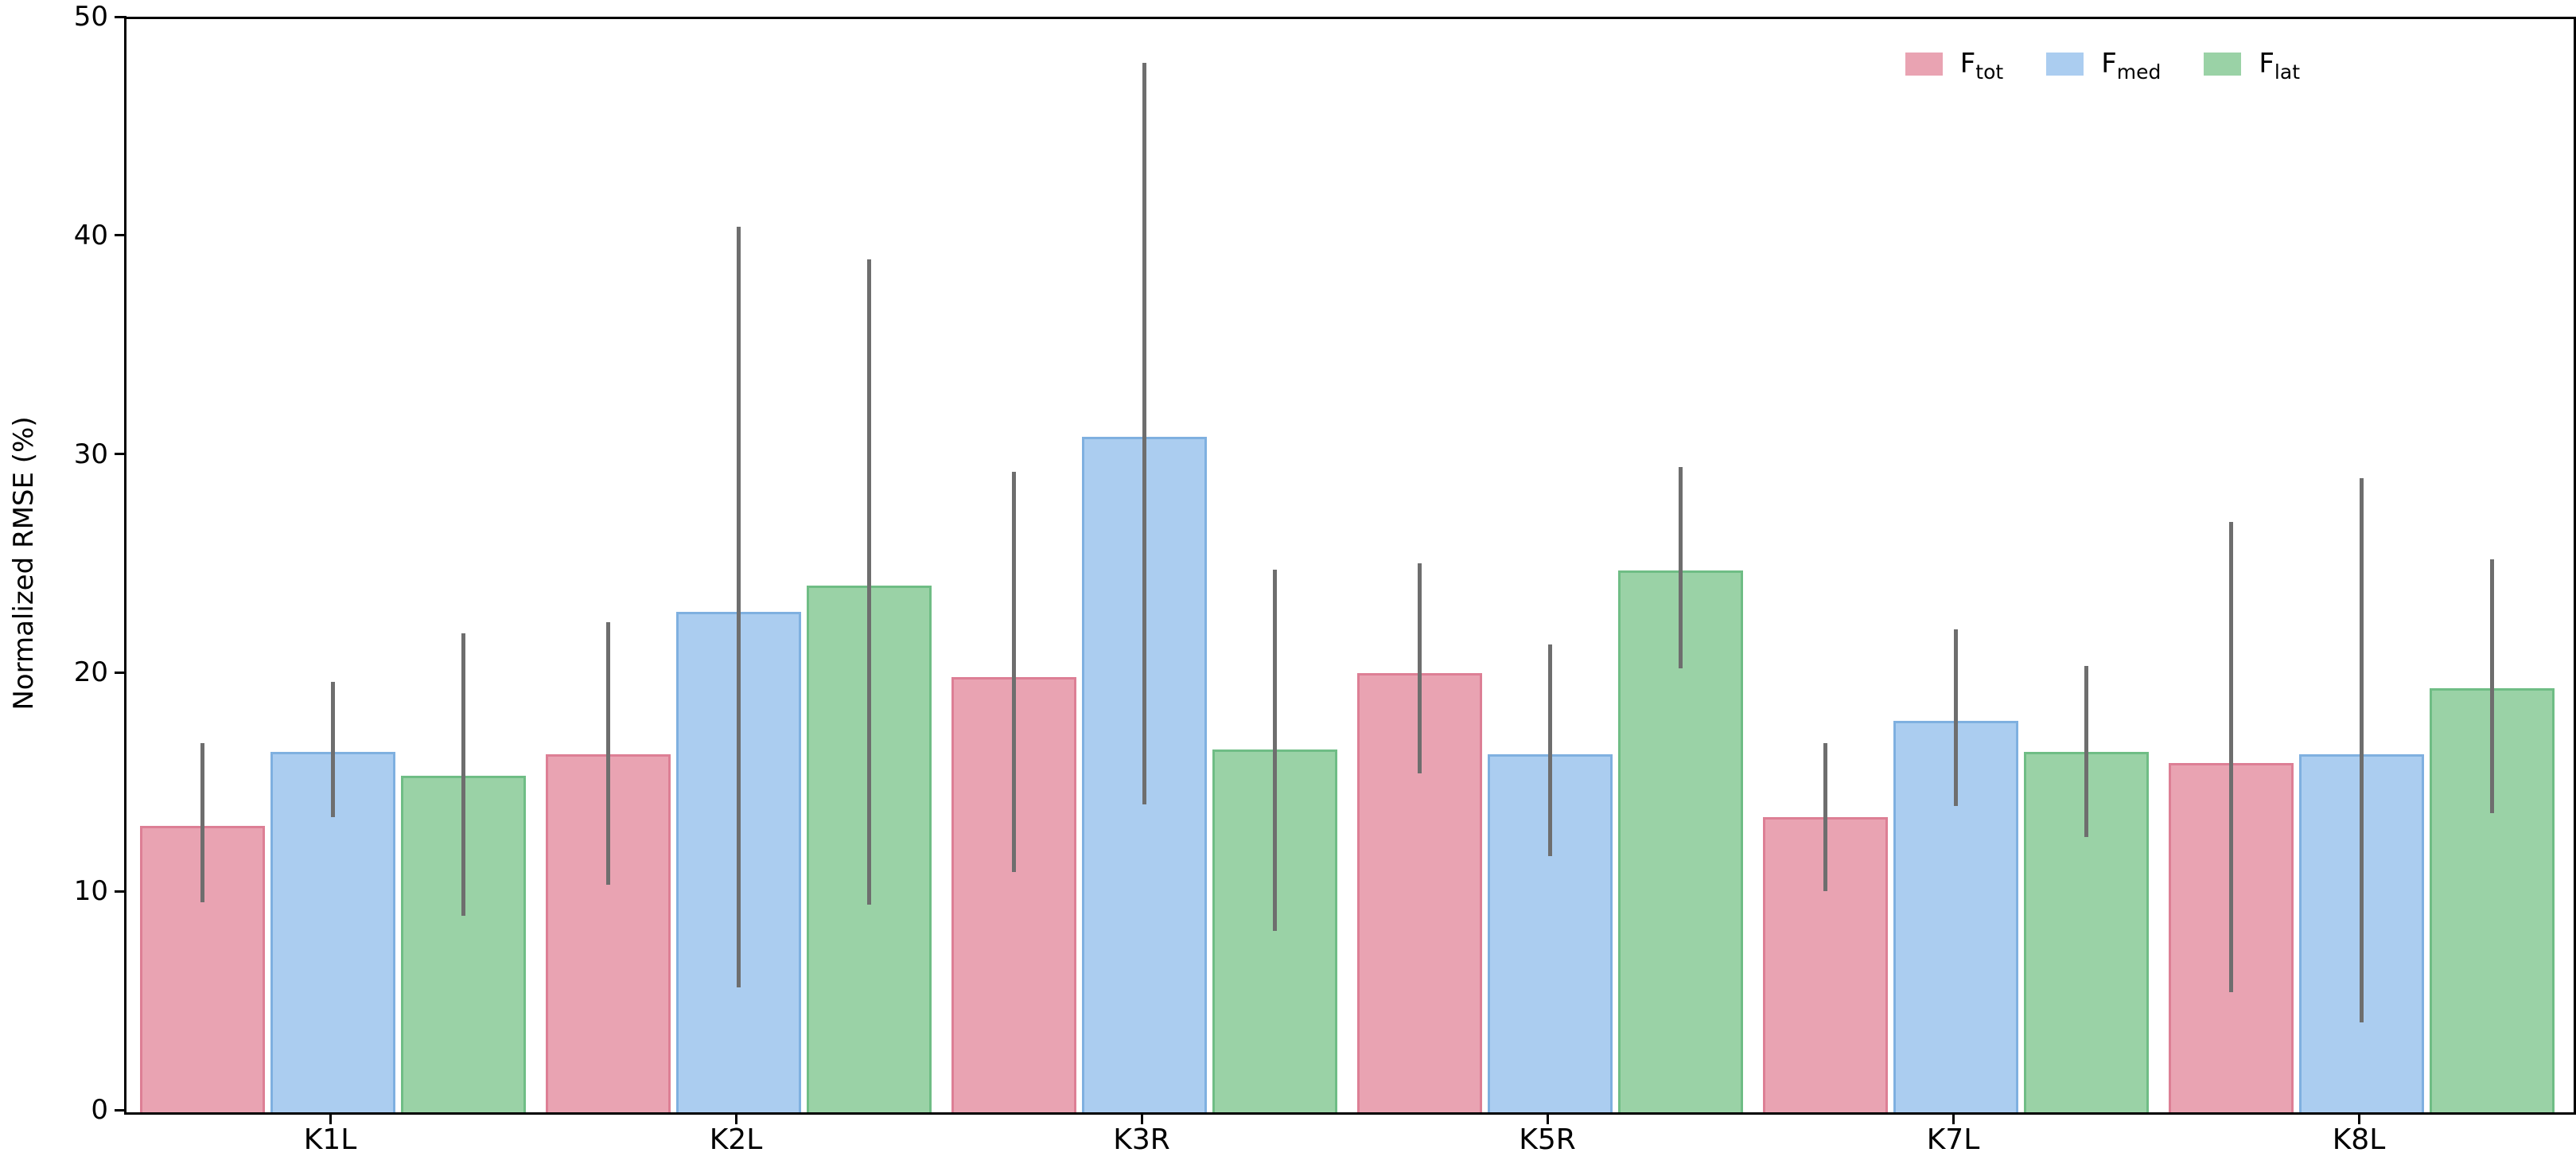  I want to click on legend-entry-F_med: Fmed, so click(2104, 66).